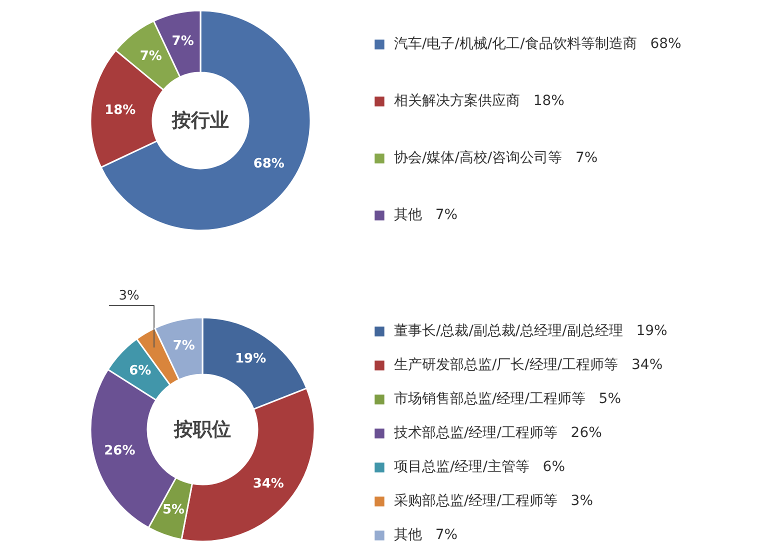 The height and width of the screenshot is (559, 780). What do you see at coordinates (173, 510) in the screenshot?
I see `data-label: 5%` at bounding box center [173, 510].